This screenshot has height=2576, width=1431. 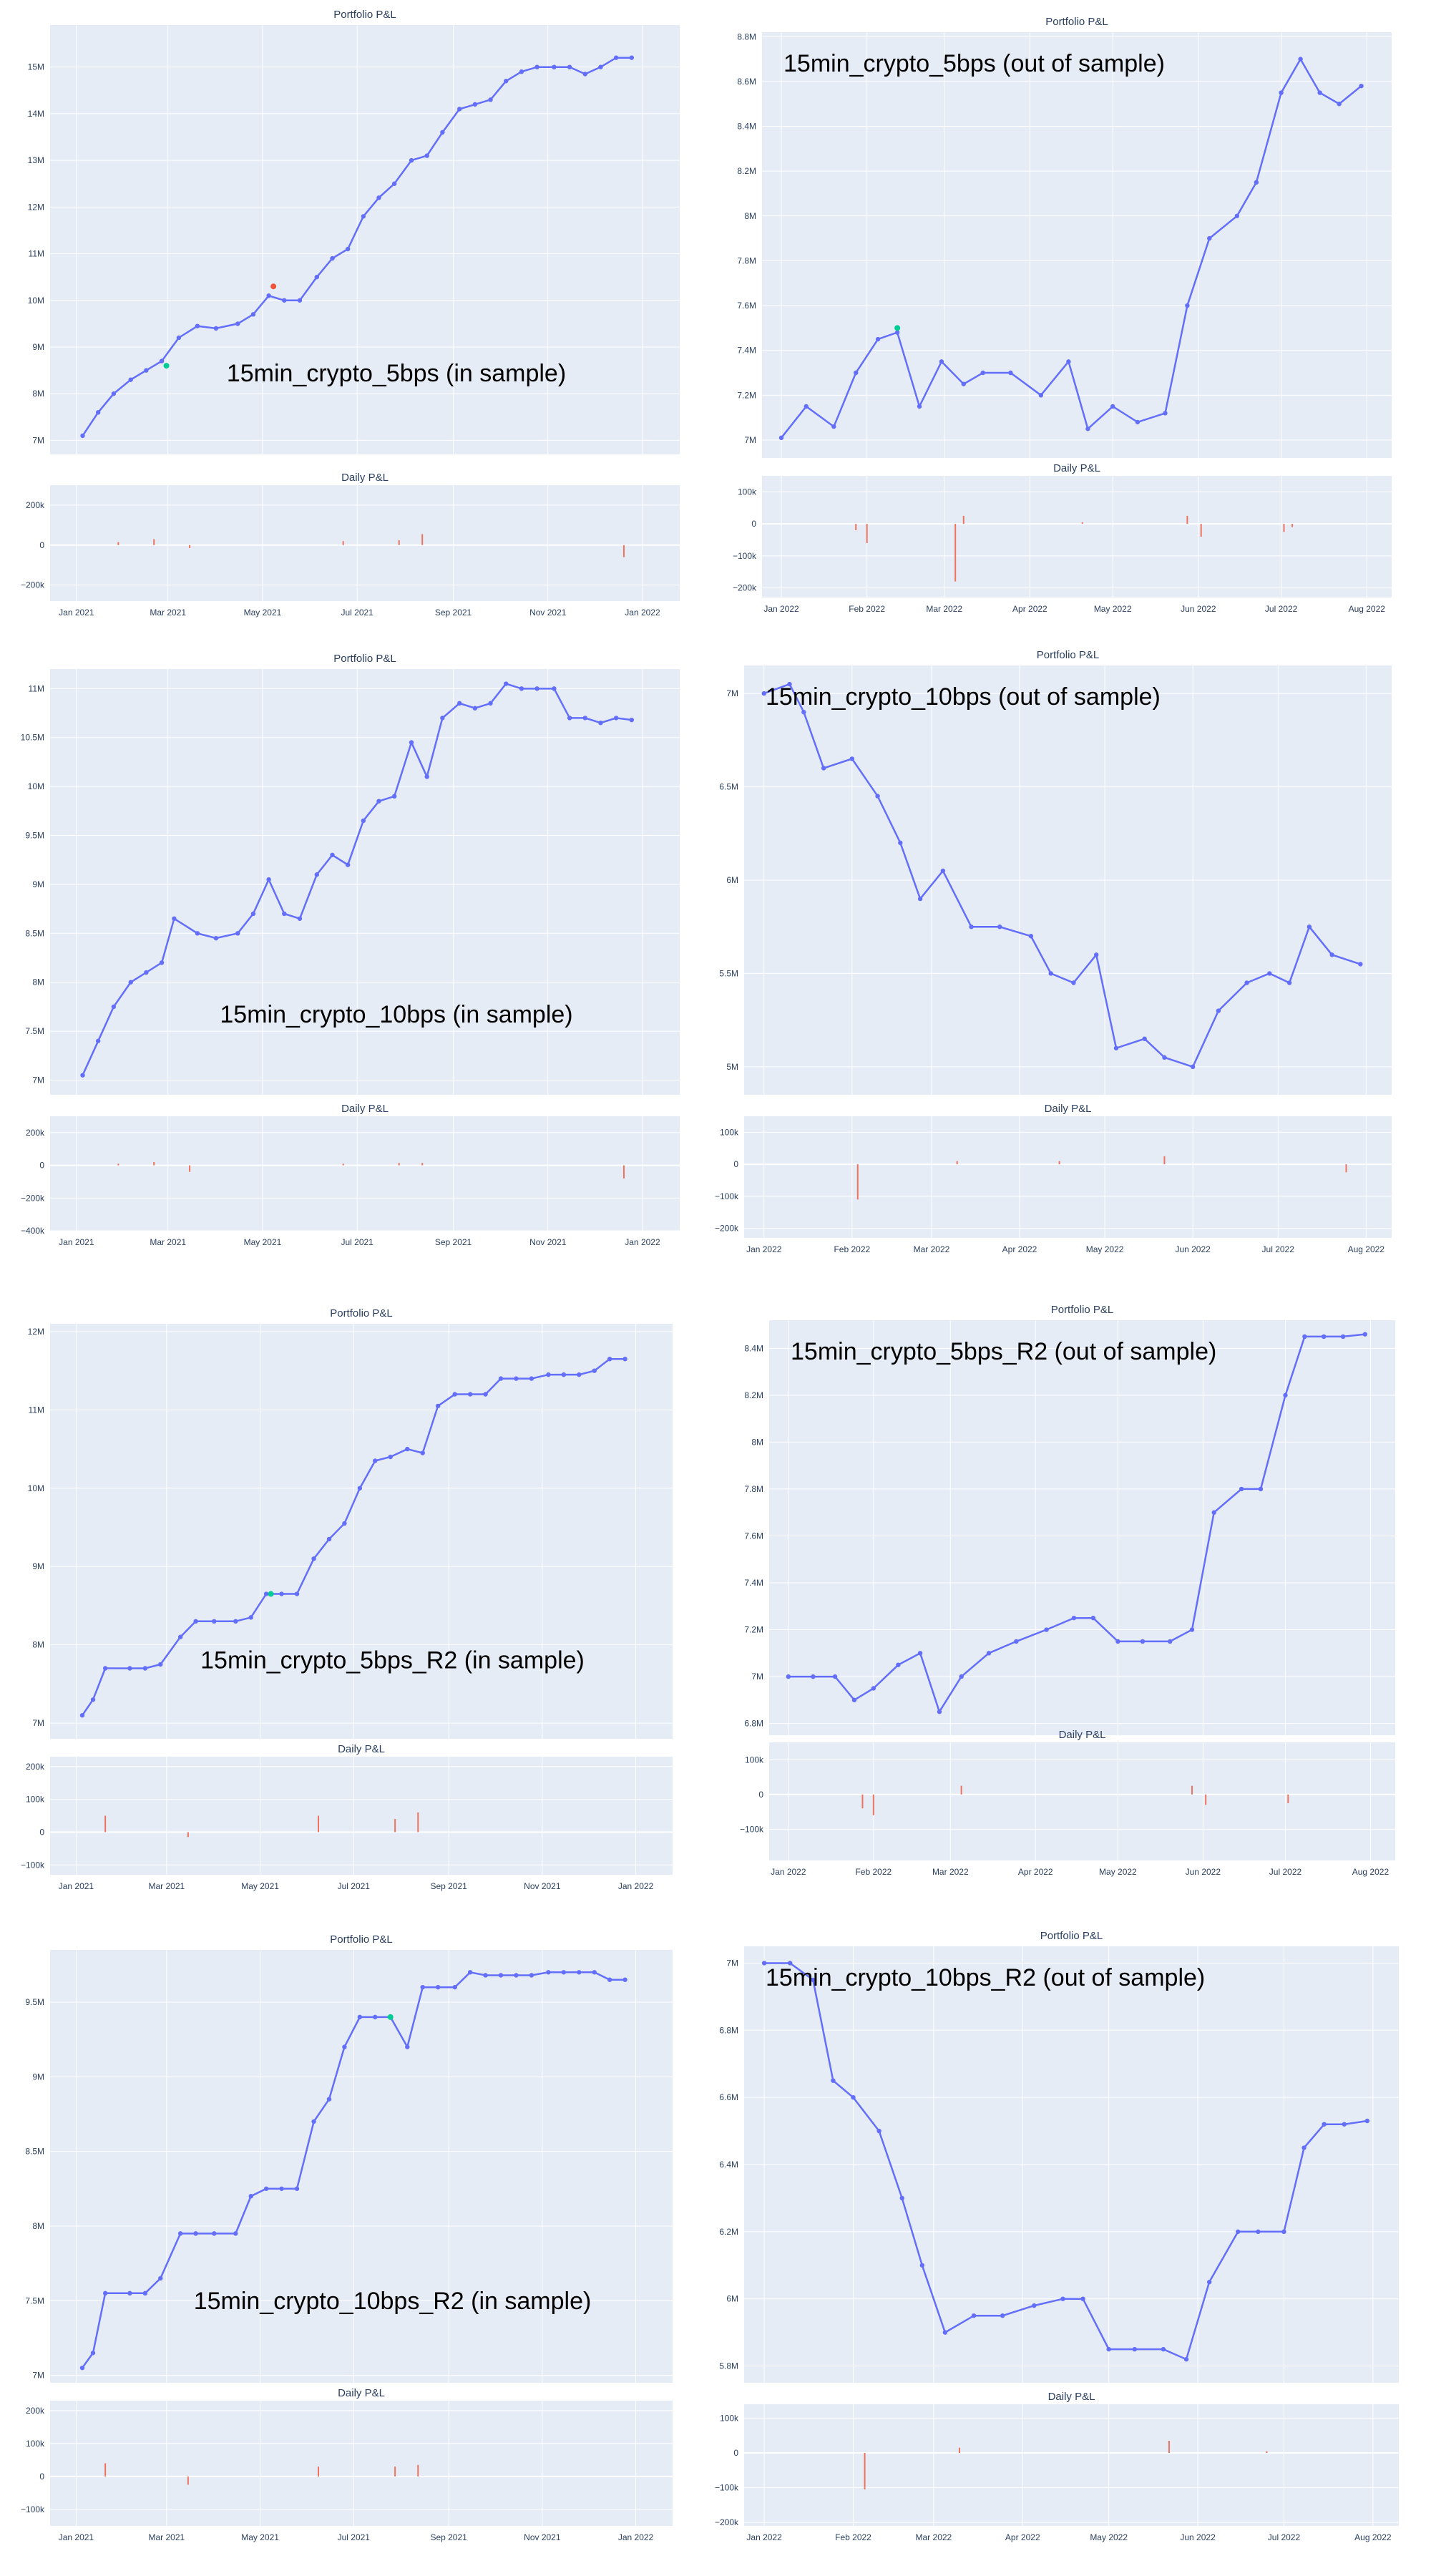 What do you see at coordinates (747, 395) in the screenshot?
I see `y-tick-label: 7.2M` at bounding box center [747, 395].